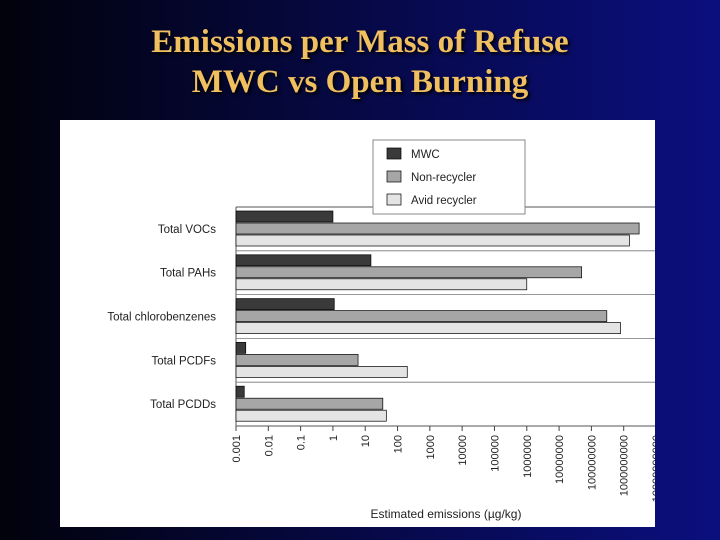 The width and height of the screenshot is (720, 540). What do you see at coordinates (431, 447) in the screenshot?
I see `x-tick-label: 1000` at bounding box center [431, 447].